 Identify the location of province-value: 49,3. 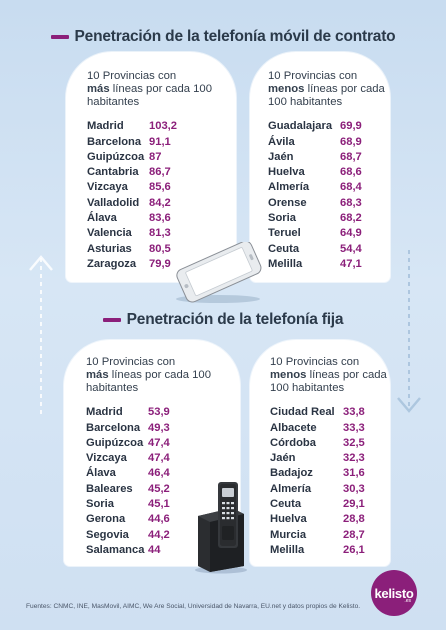
(159, 427).